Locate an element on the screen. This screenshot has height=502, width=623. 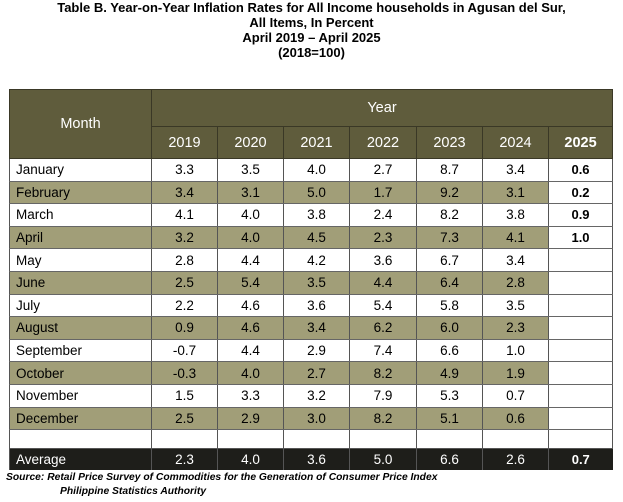
table-row: July 2.2 4.6 3.6 5.4 5.8 3.5 is located at coordinates (311, 306).